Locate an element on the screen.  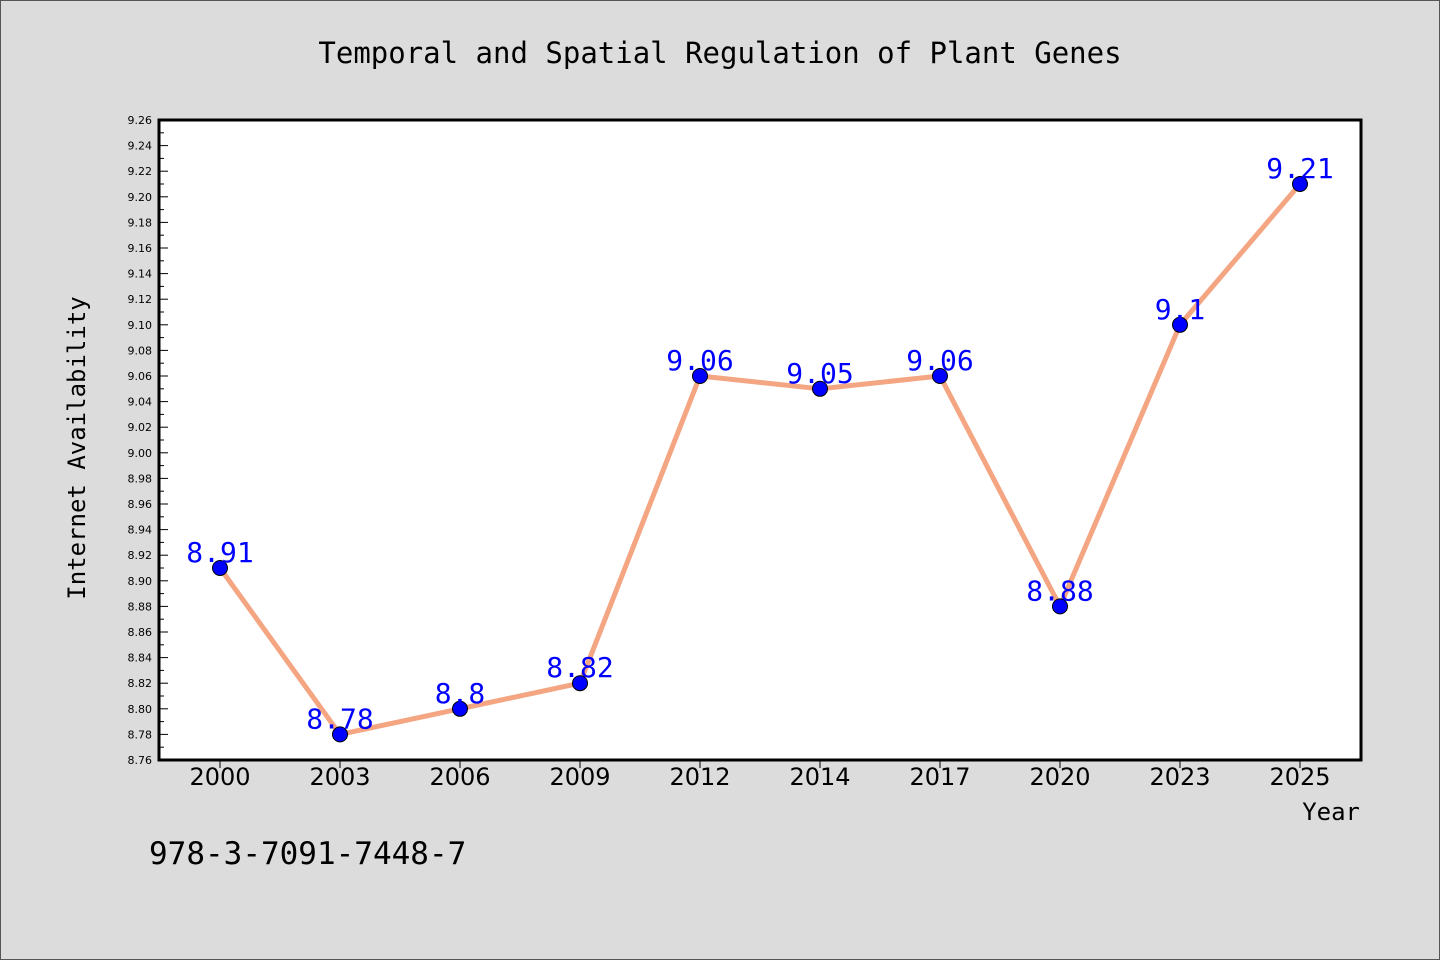
x-tick-label: 2003 is located at coordinates (339, 777).